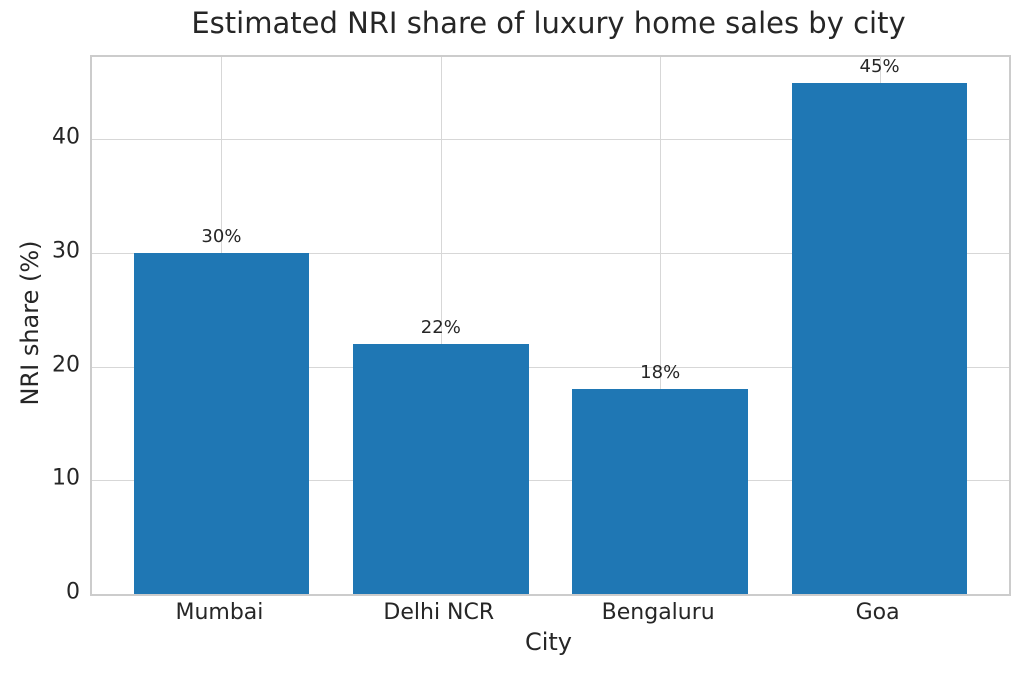 This screenshot has height=675, width=1024. I want to click on bar-value-label: 18%, so click(660, 373).